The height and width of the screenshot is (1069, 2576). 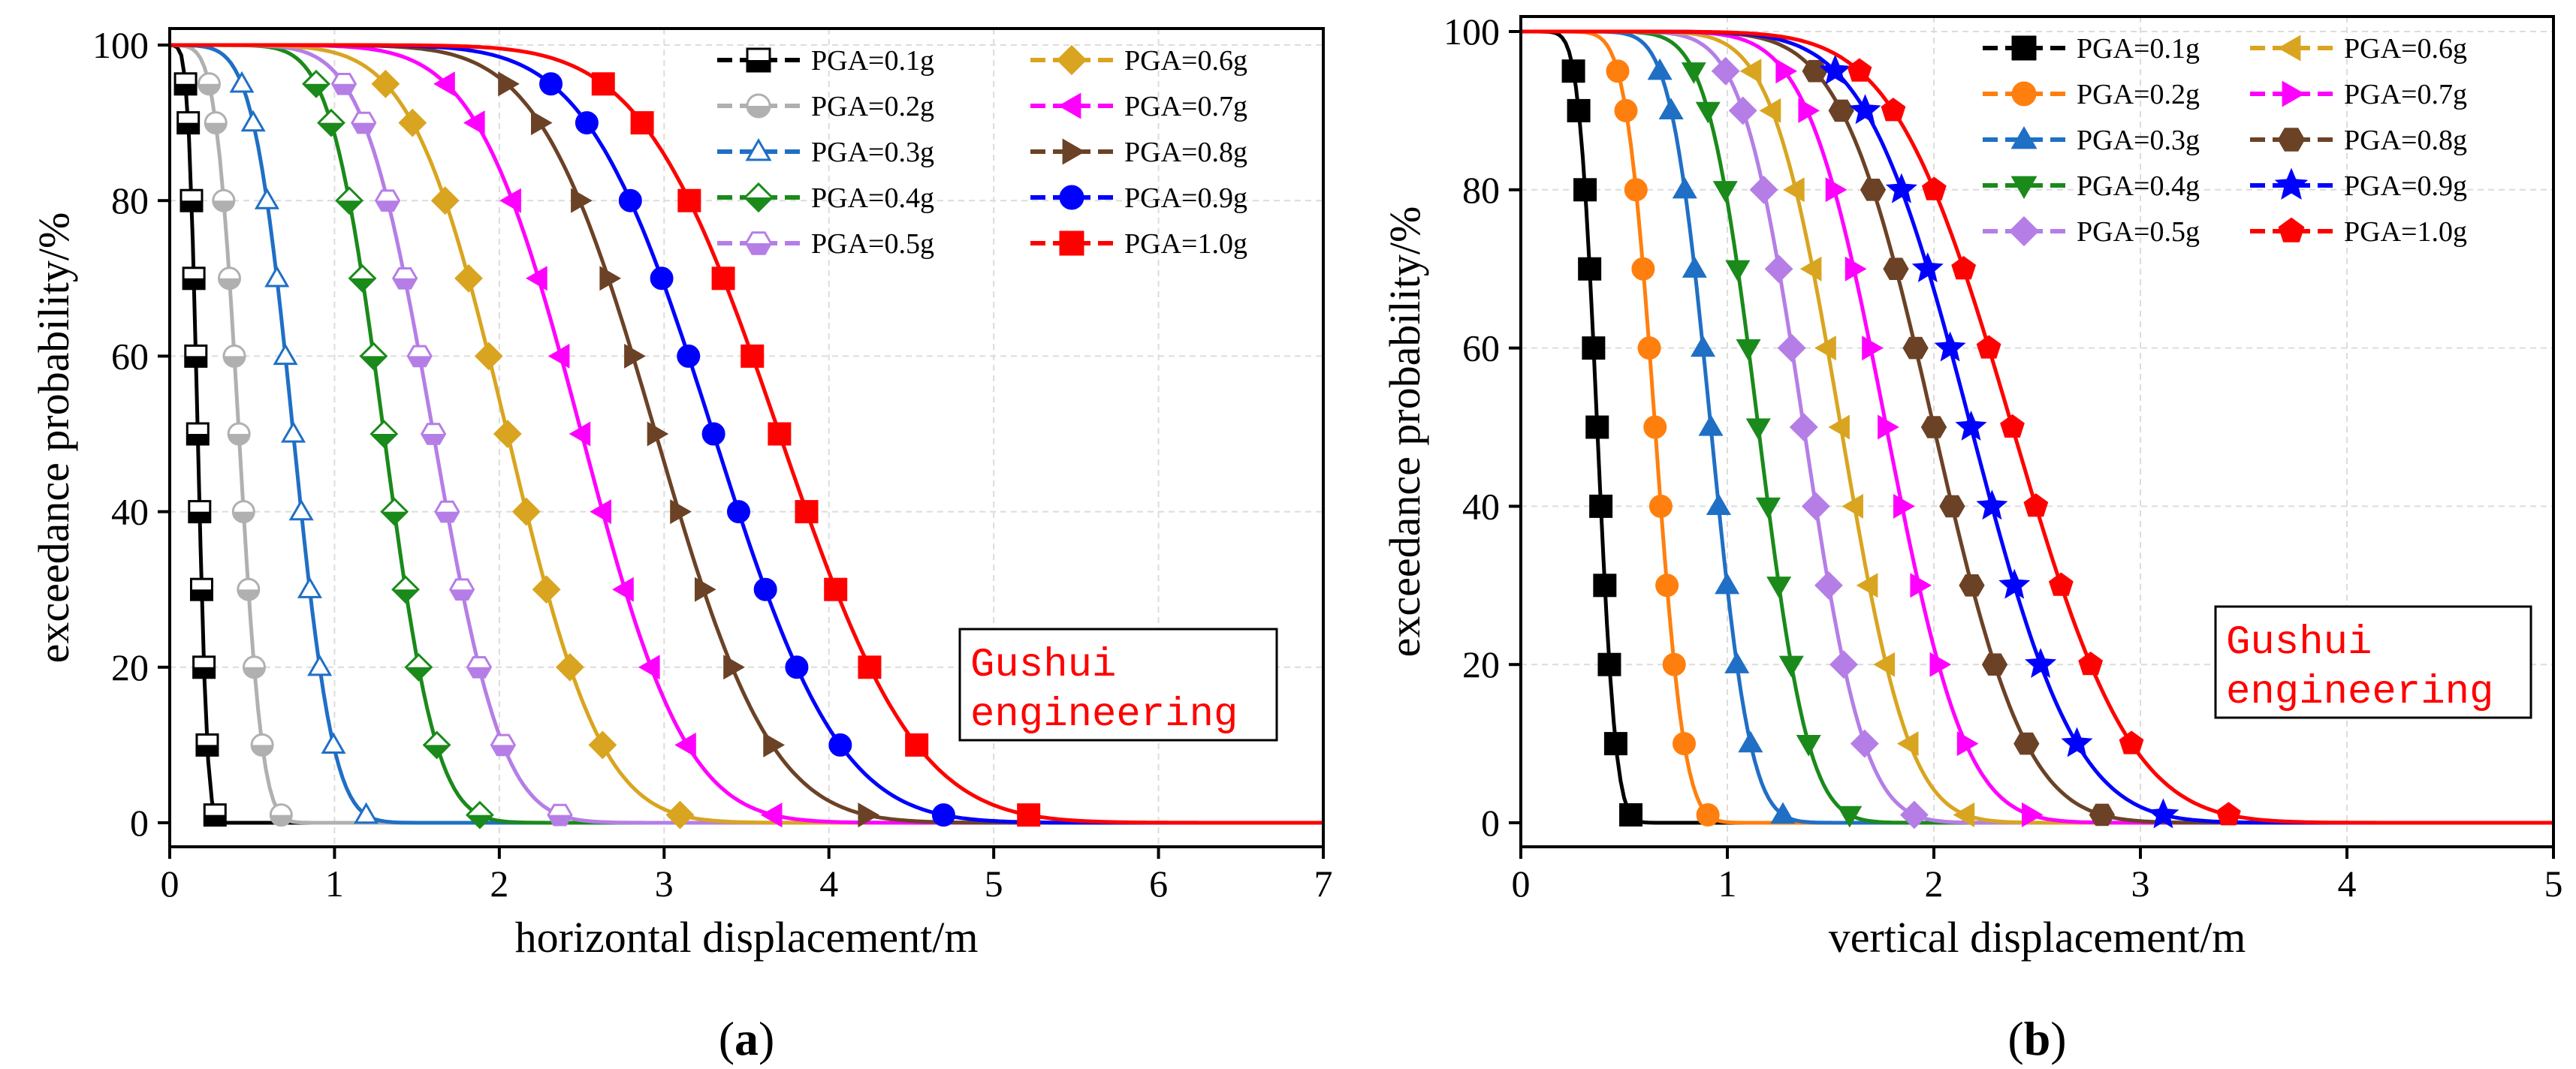 What do you see at coordinates (2138, 94) in the screenshot?
I see `legend-label: PGA=0.2g` at bounding box center [2138, 94].